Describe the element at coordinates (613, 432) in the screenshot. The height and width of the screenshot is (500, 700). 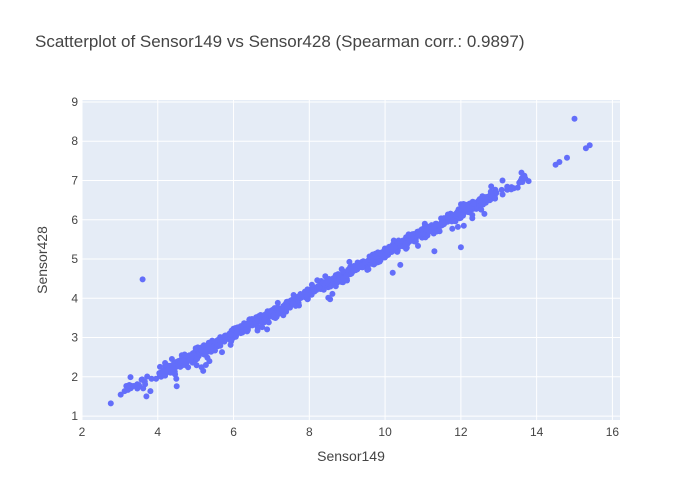
I see `x-tick-label: 16` at that location.